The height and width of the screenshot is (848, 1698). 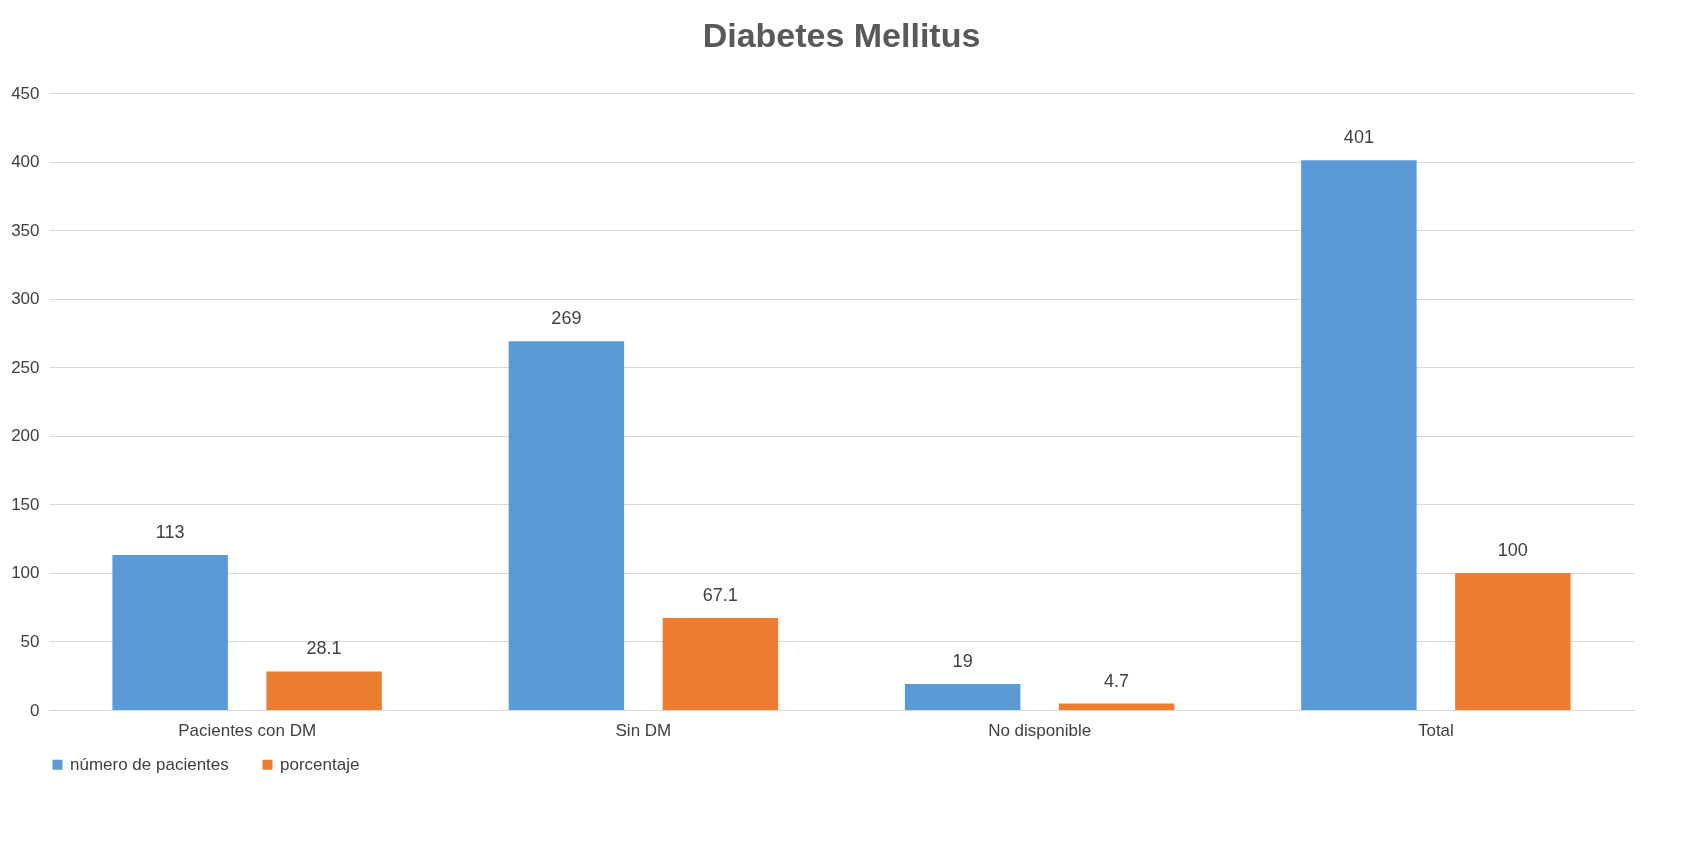 I want to click on y-tick-label: 350, so click(x=25, y=230).